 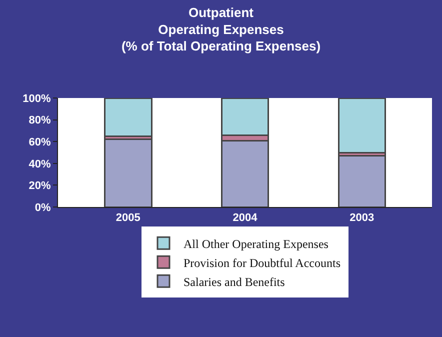 What do you see at coordinates (43, 208) in the screenshot?
I see `y-tick-label: 0%` at bounding box center [43, 208].